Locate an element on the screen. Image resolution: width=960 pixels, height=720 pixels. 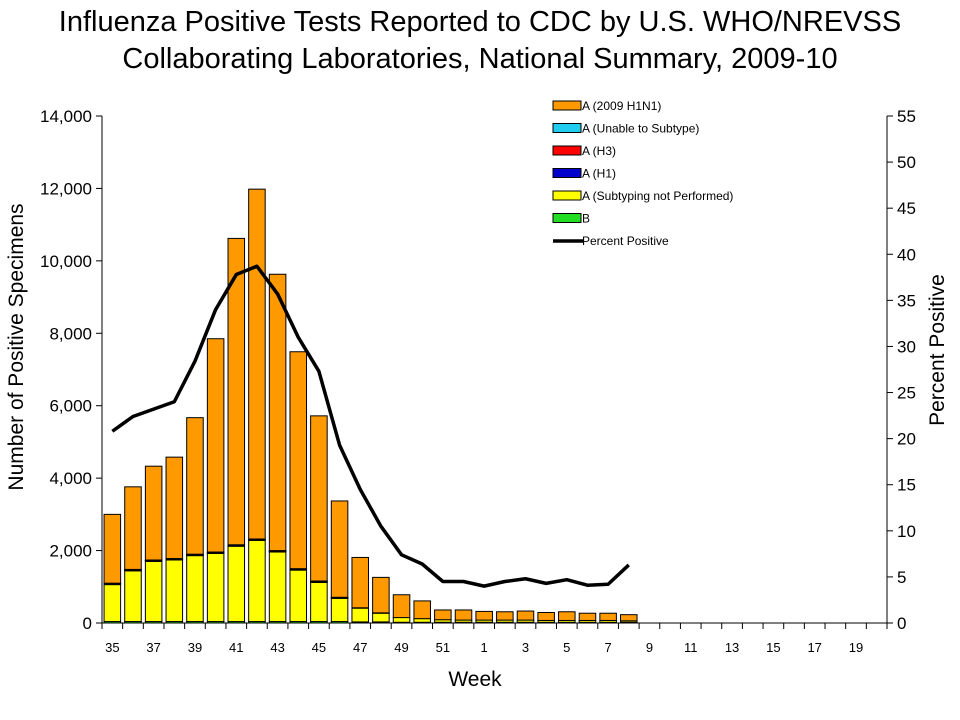
y-tick-label: 4,000 is located at coordinates (70, 478).